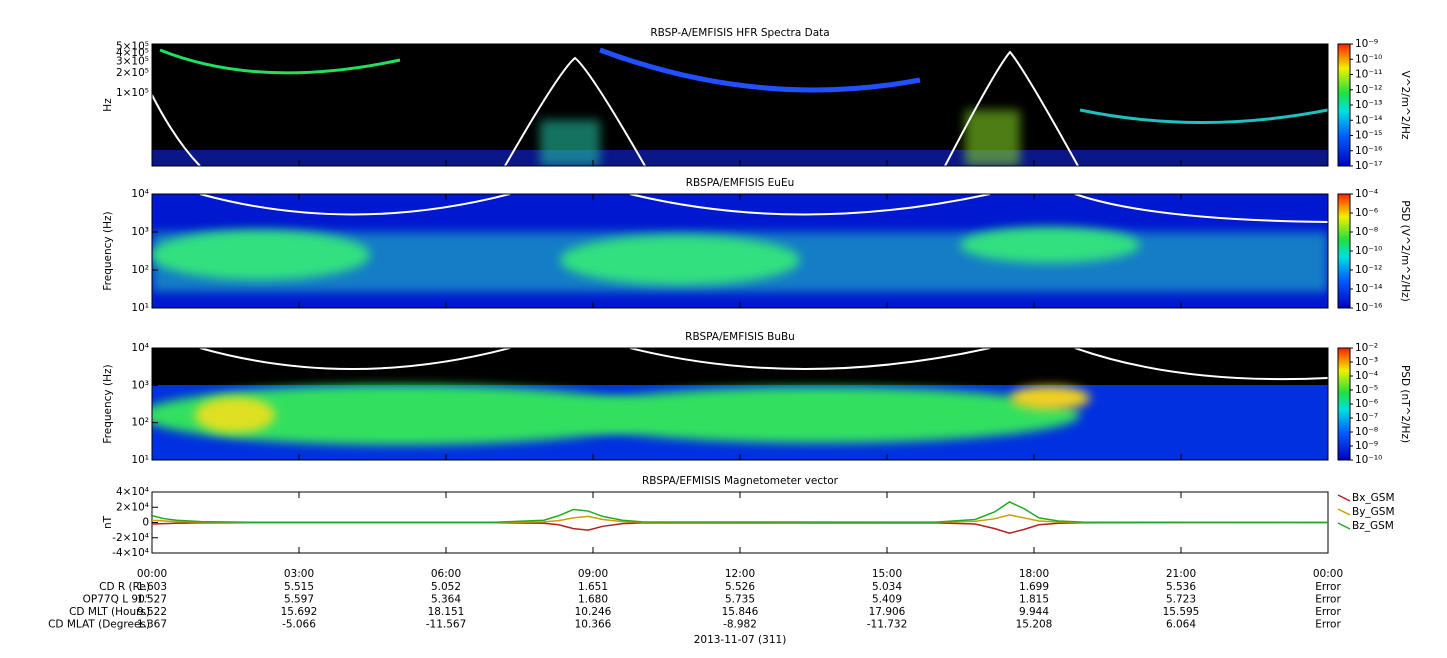  I want to click on ephemeris-value: -11.732, so click(887, 625).